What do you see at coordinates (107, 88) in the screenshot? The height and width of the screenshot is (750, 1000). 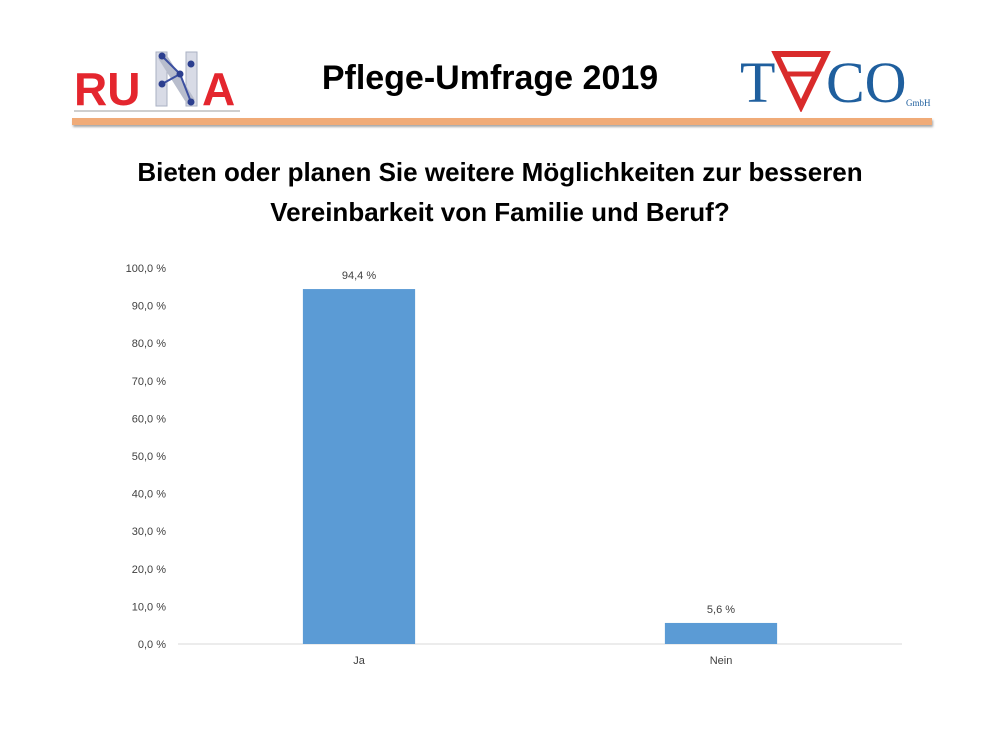 I see `svg-text: RU` at bounding box center [107, 88].